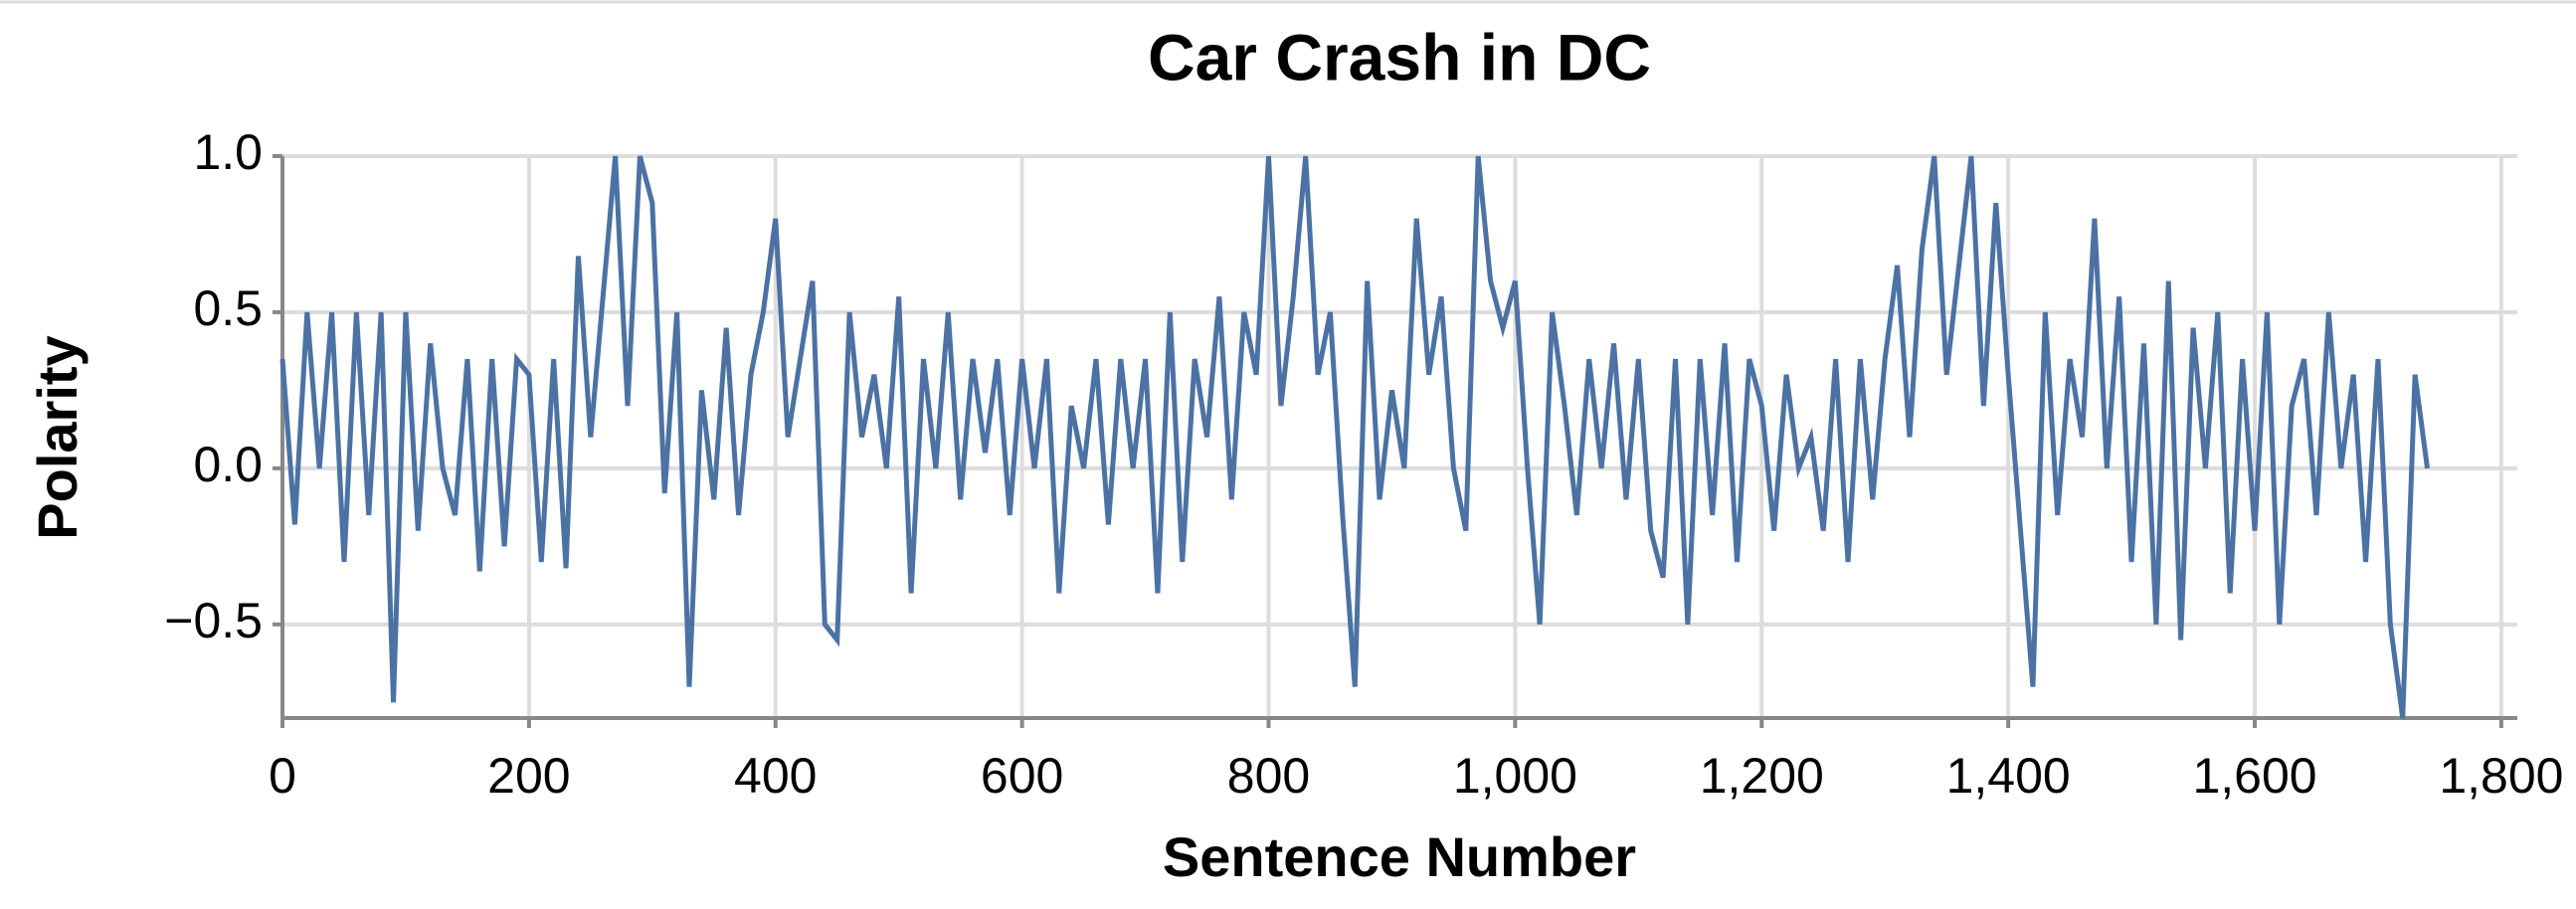 The height and width of the screenshot is (909, 2576). What do you see at coordinates (213, 621) in the screenshot?
I see `y-tick-label: −0.5` at bounding box center [213, 621].